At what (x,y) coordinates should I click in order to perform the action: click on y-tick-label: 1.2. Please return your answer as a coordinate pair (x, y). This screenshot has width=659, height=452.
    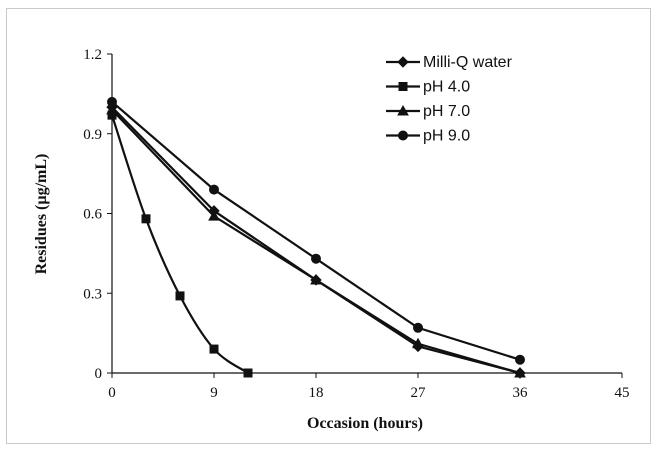
    Looking at the image, I should click on (92, 55).